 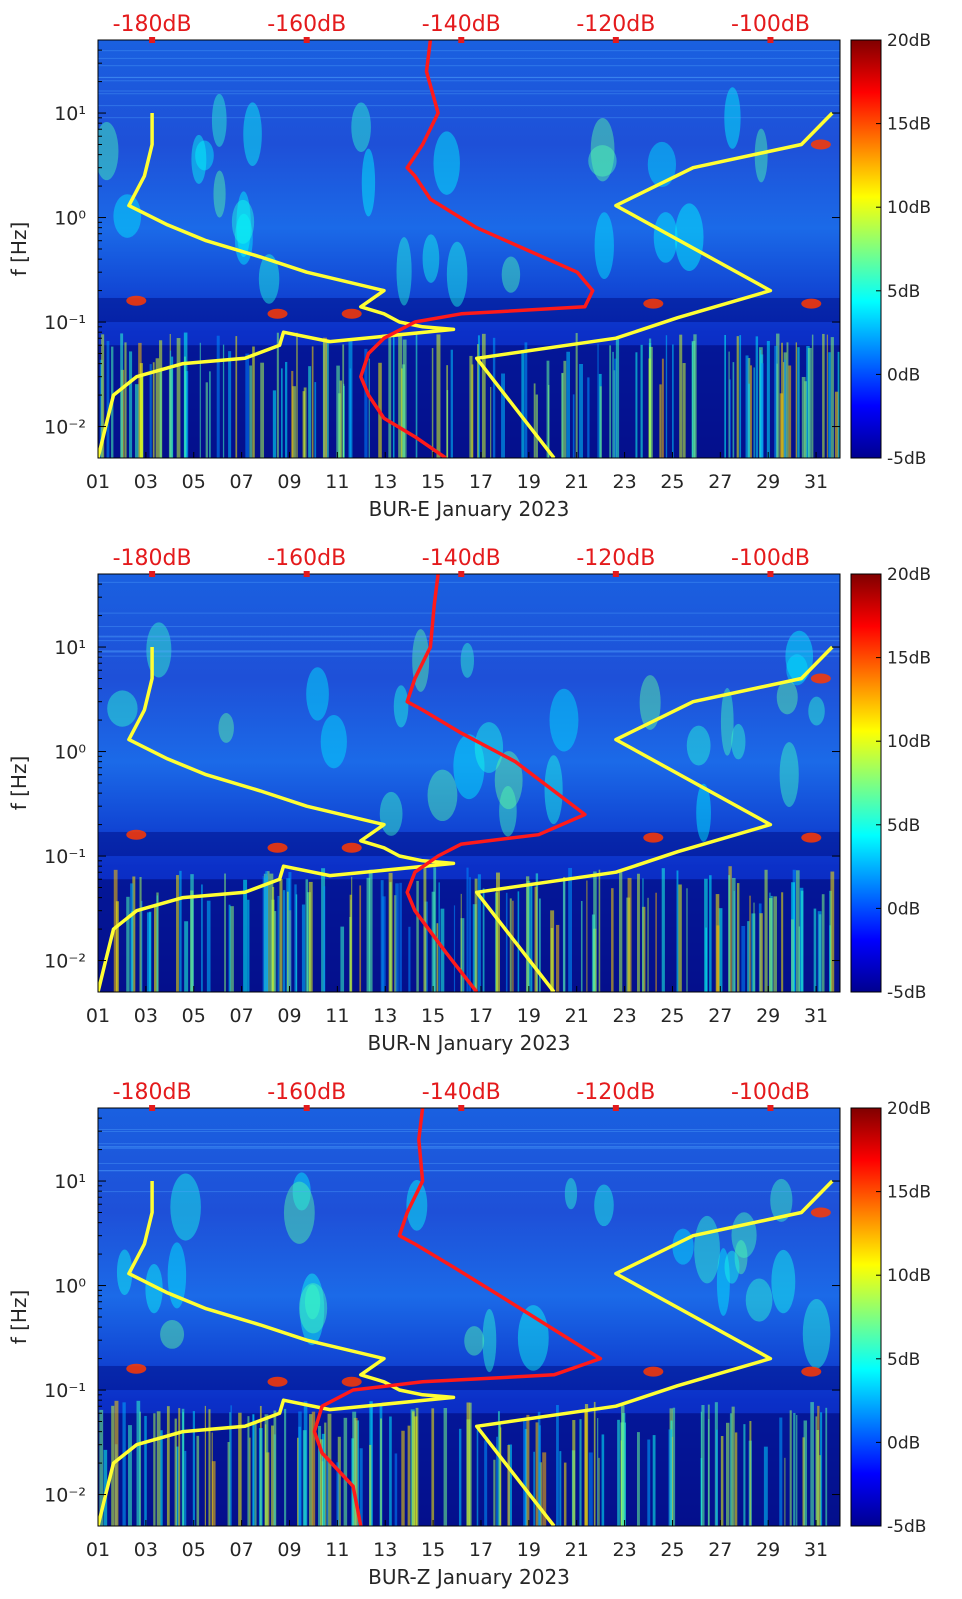 What do you see at coordinates (242, 1550) in the screenshot?
I see `x-tick-label: 07` at bounding box center [242, 1550].